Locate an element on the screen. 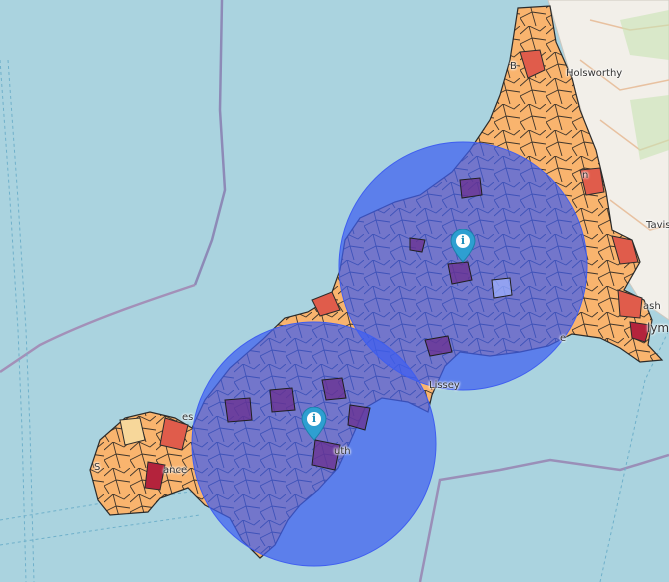 The image size is (669, 582). marker-south: i is located at coordinates (314, 424).